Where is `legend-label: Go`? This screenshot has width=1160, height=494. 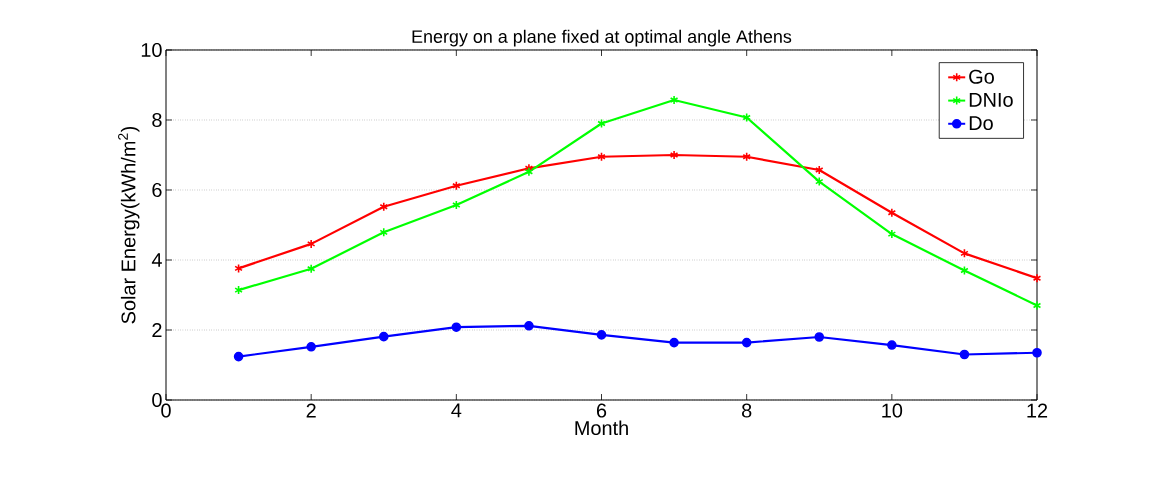
legend-label: Go is located at coordinates (981, 76).